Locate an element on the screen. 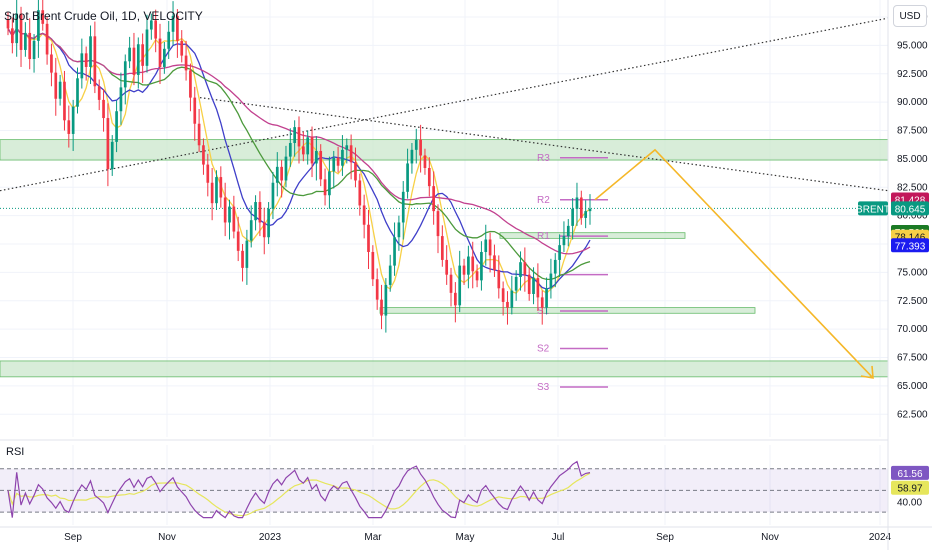 The width and height of the screenshot is (932, 555). price-badge is located at coordinates (910, 208).